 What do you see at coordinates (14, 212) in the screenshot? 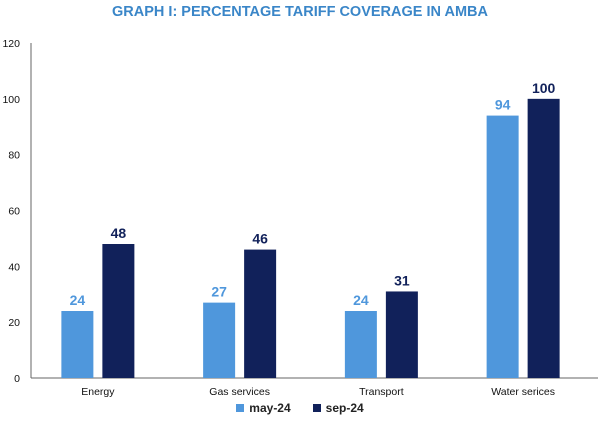
I see `y-tick-label-60: 60` at bounding box center [14, 212].